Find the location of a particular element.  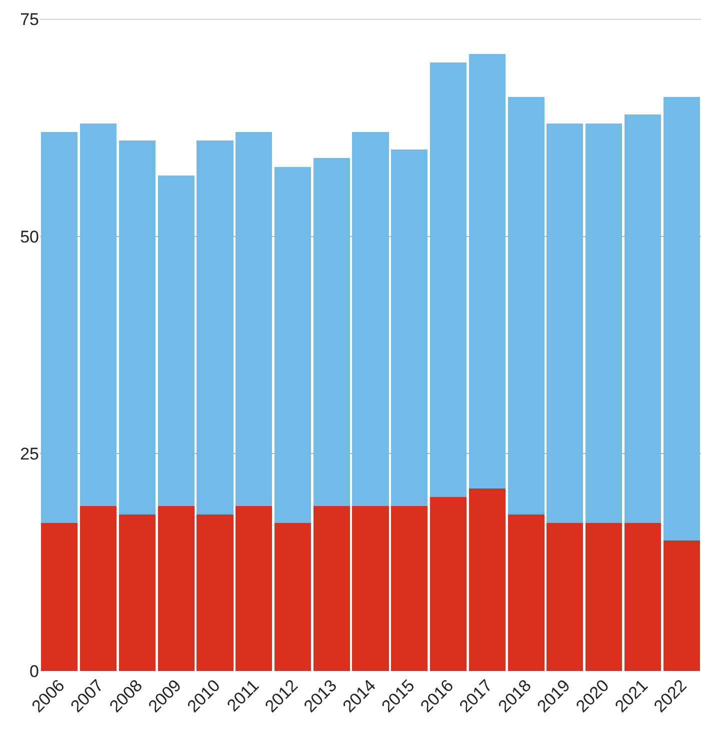

y-tick-label: 25 is located at coordinates (29, 454).